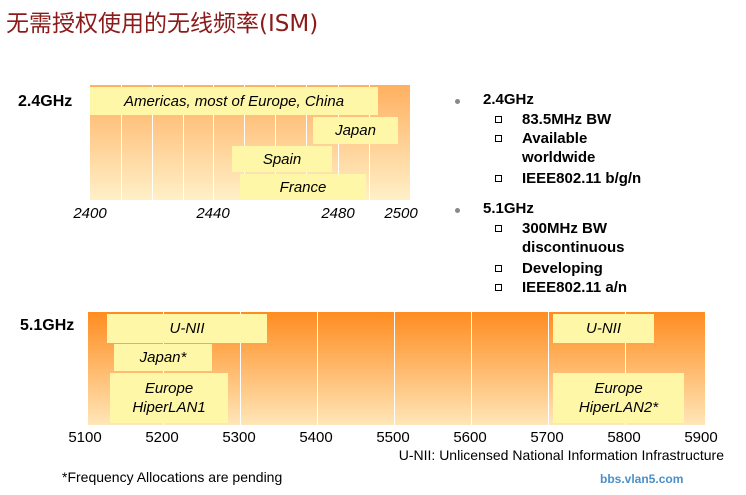 The height and width of the screenshot is (495, 746). Describe the element at coordinates (624, 437) in the screenshot. I see `tick-label: 5800` at that location.